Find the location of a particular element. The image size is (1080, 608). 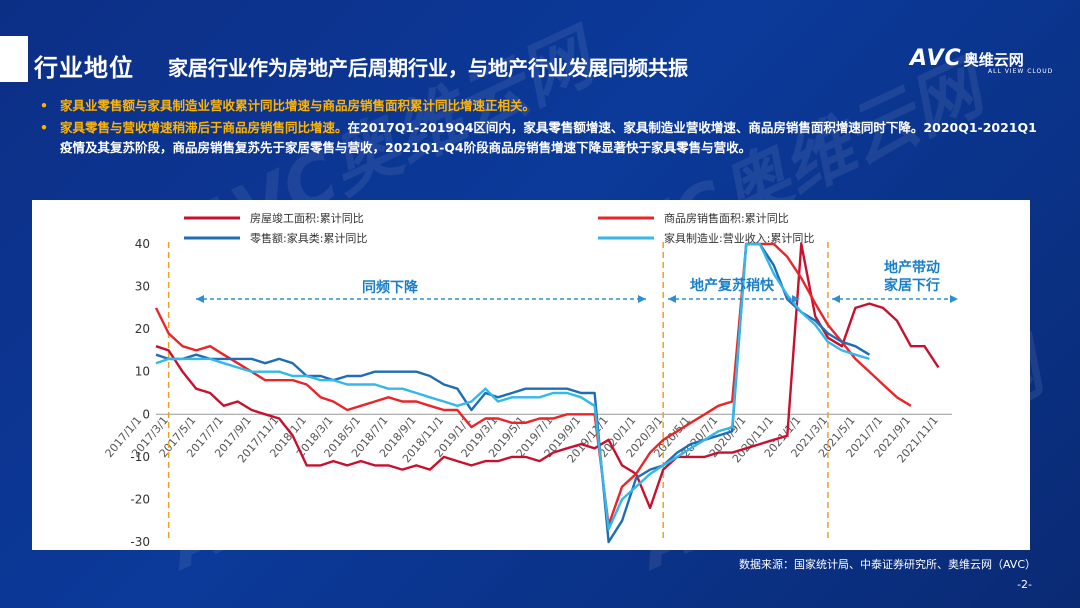

y-tick-label: 30 is located at coordinates (142, 287).